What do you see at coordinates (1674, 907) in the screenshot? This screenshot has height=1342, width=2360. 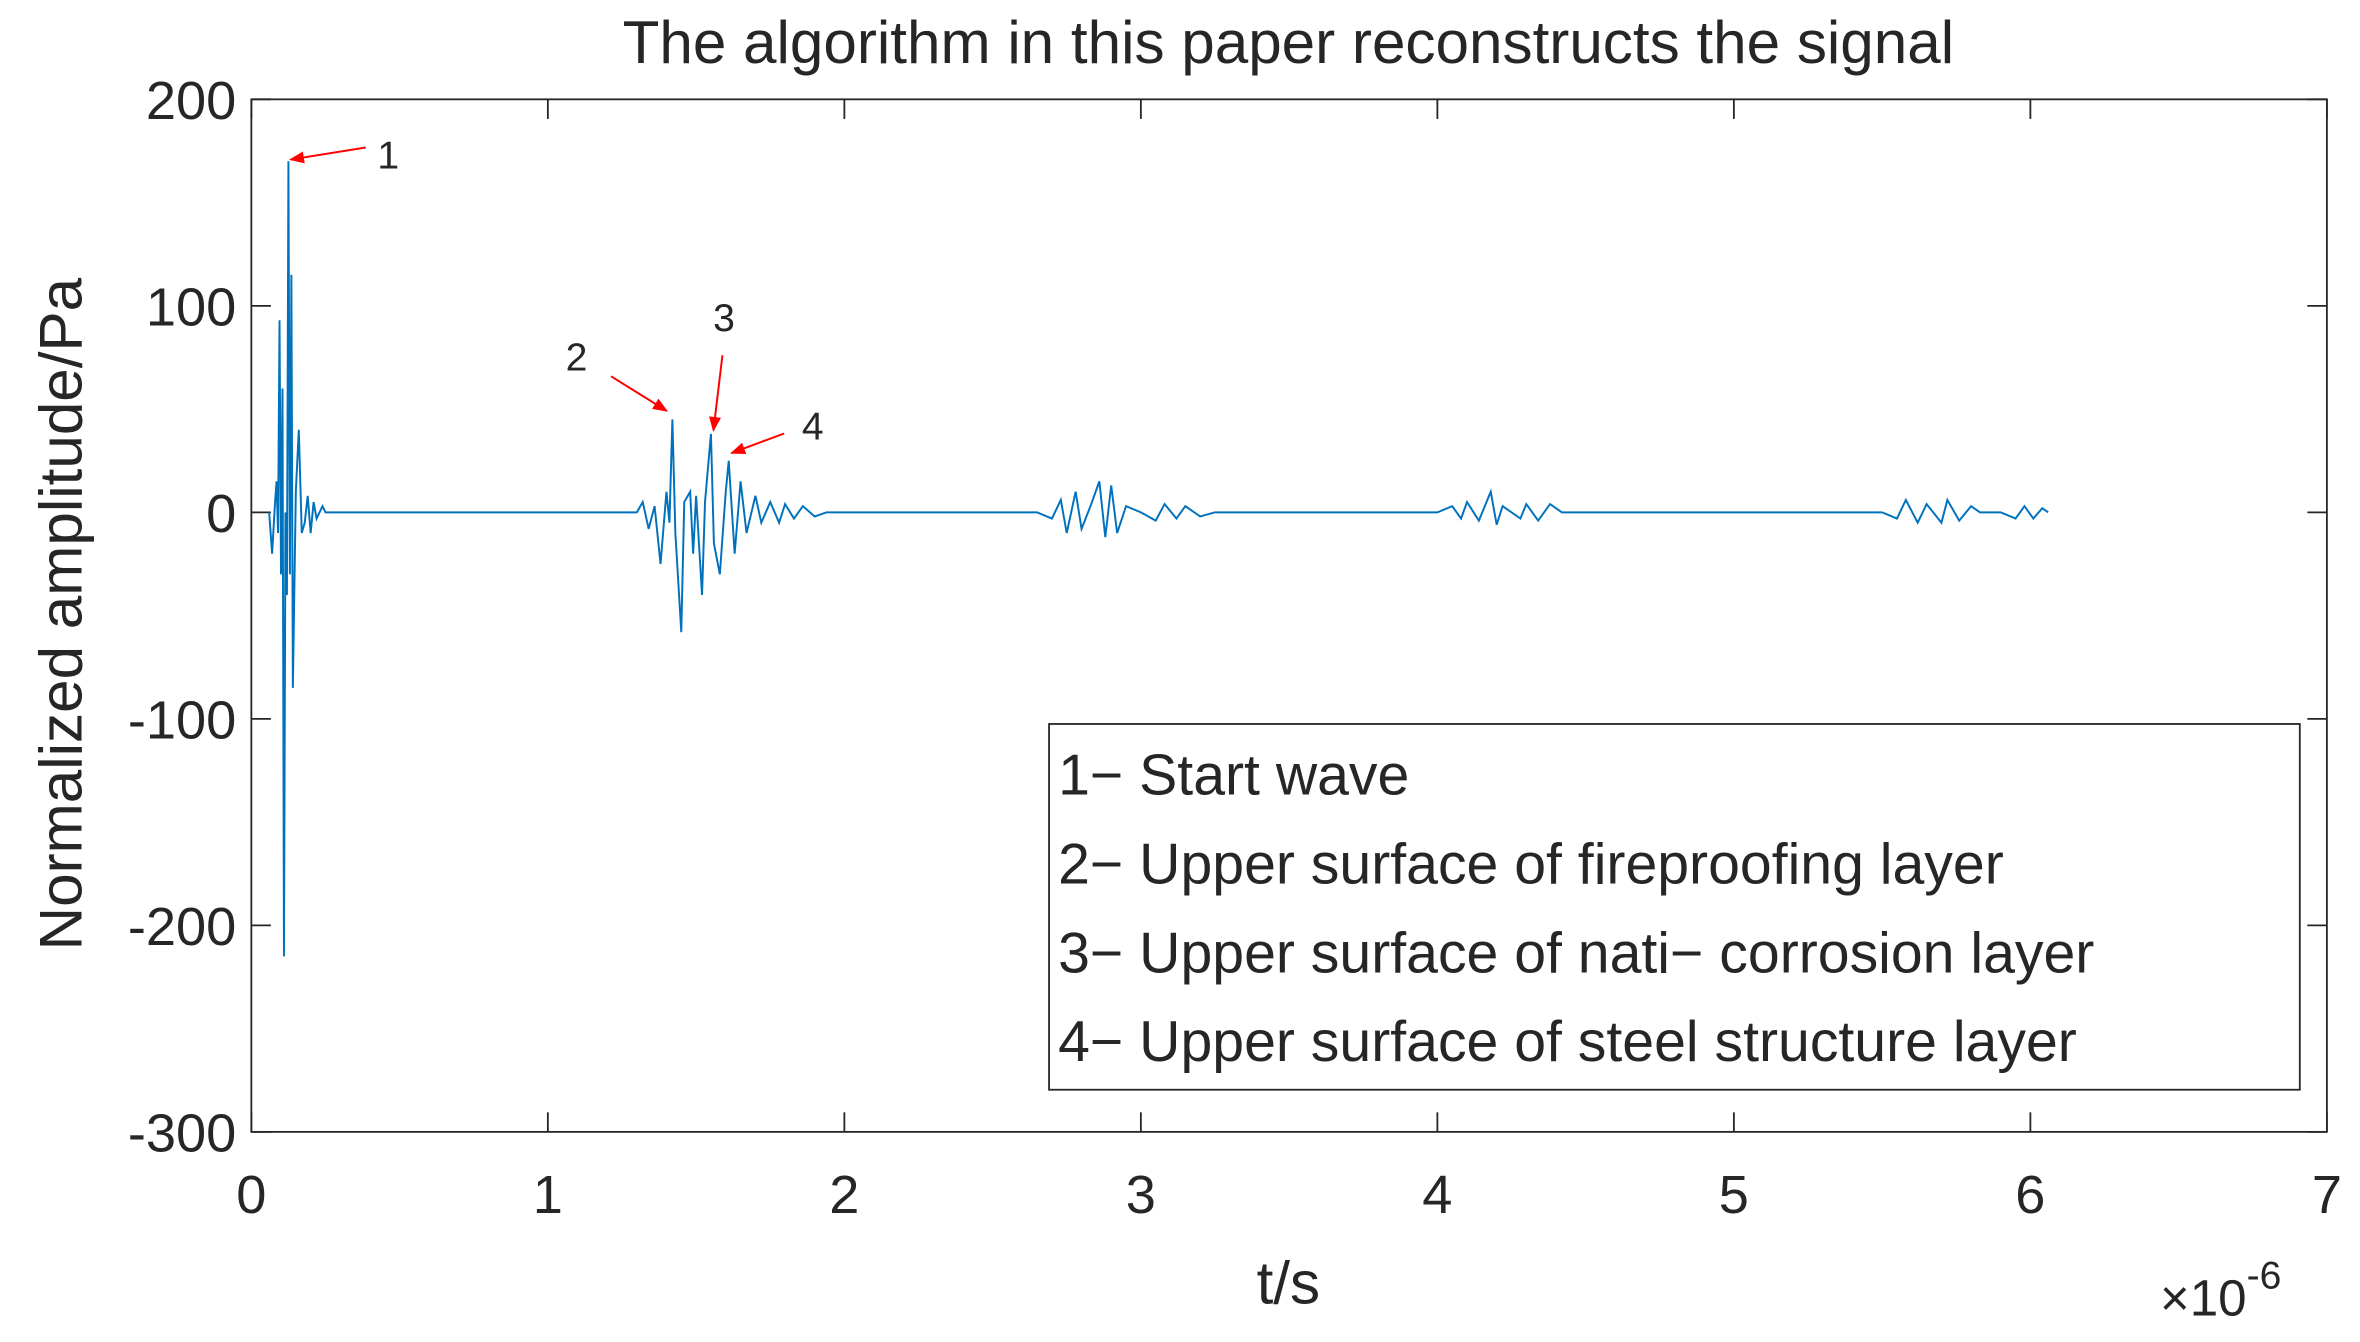 I see `legend-box` at bounding box center [1674, 907].